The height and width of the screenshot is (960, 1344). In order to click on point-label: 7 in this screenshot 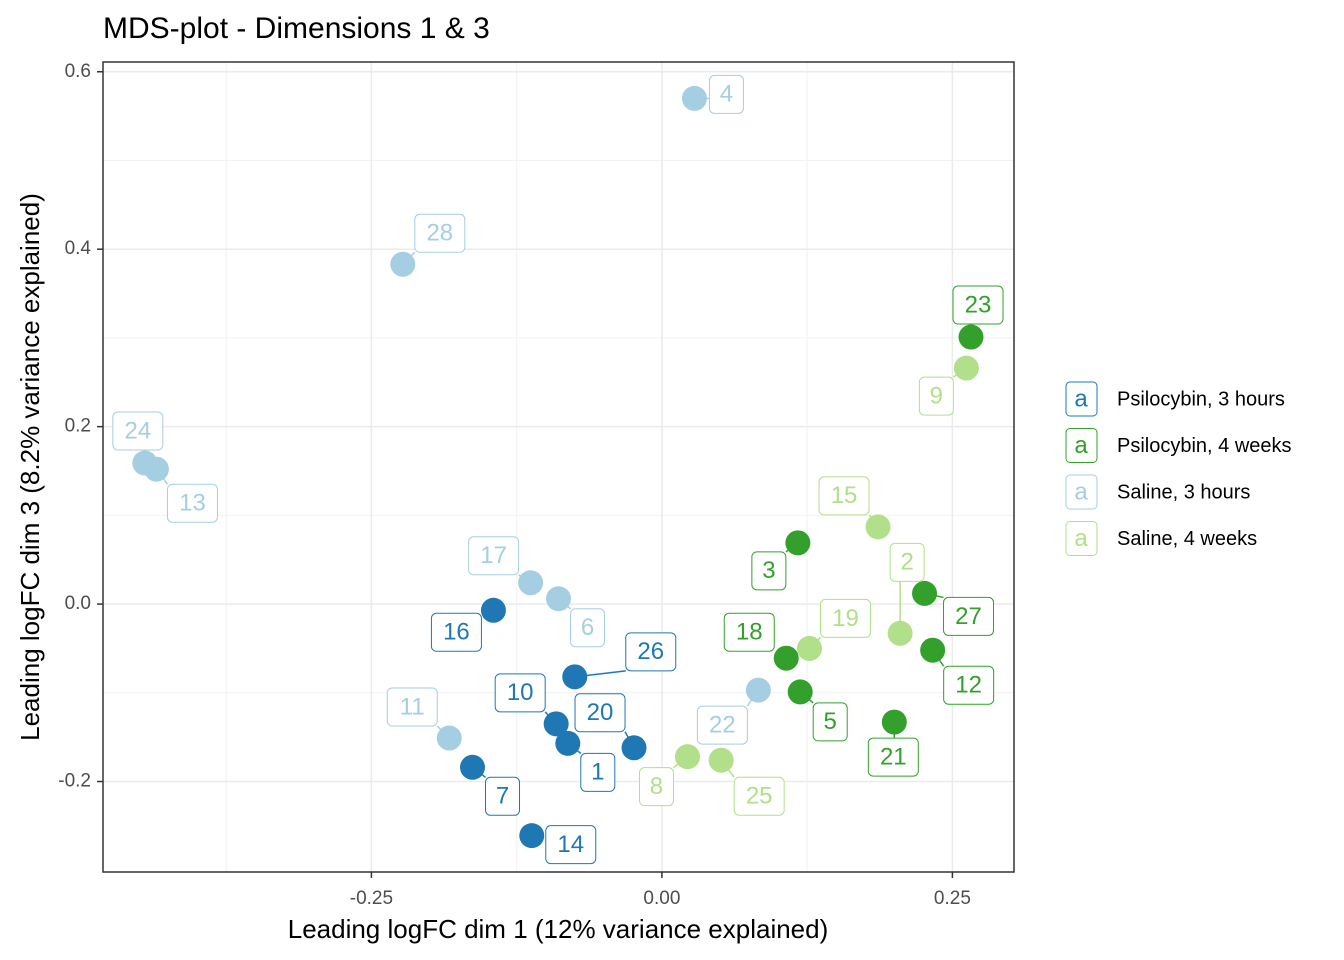, I will do `click(502, 796)`.